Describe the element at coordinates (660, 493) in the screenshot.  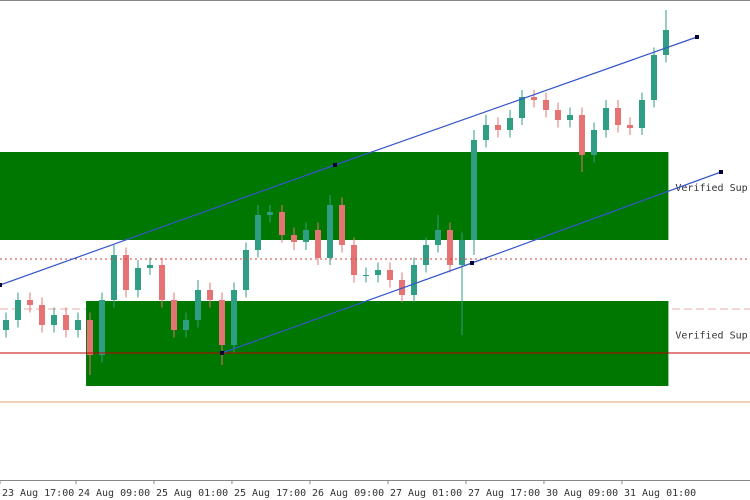
I see `x-tick-label: 31 Aug 01:00` at that location.